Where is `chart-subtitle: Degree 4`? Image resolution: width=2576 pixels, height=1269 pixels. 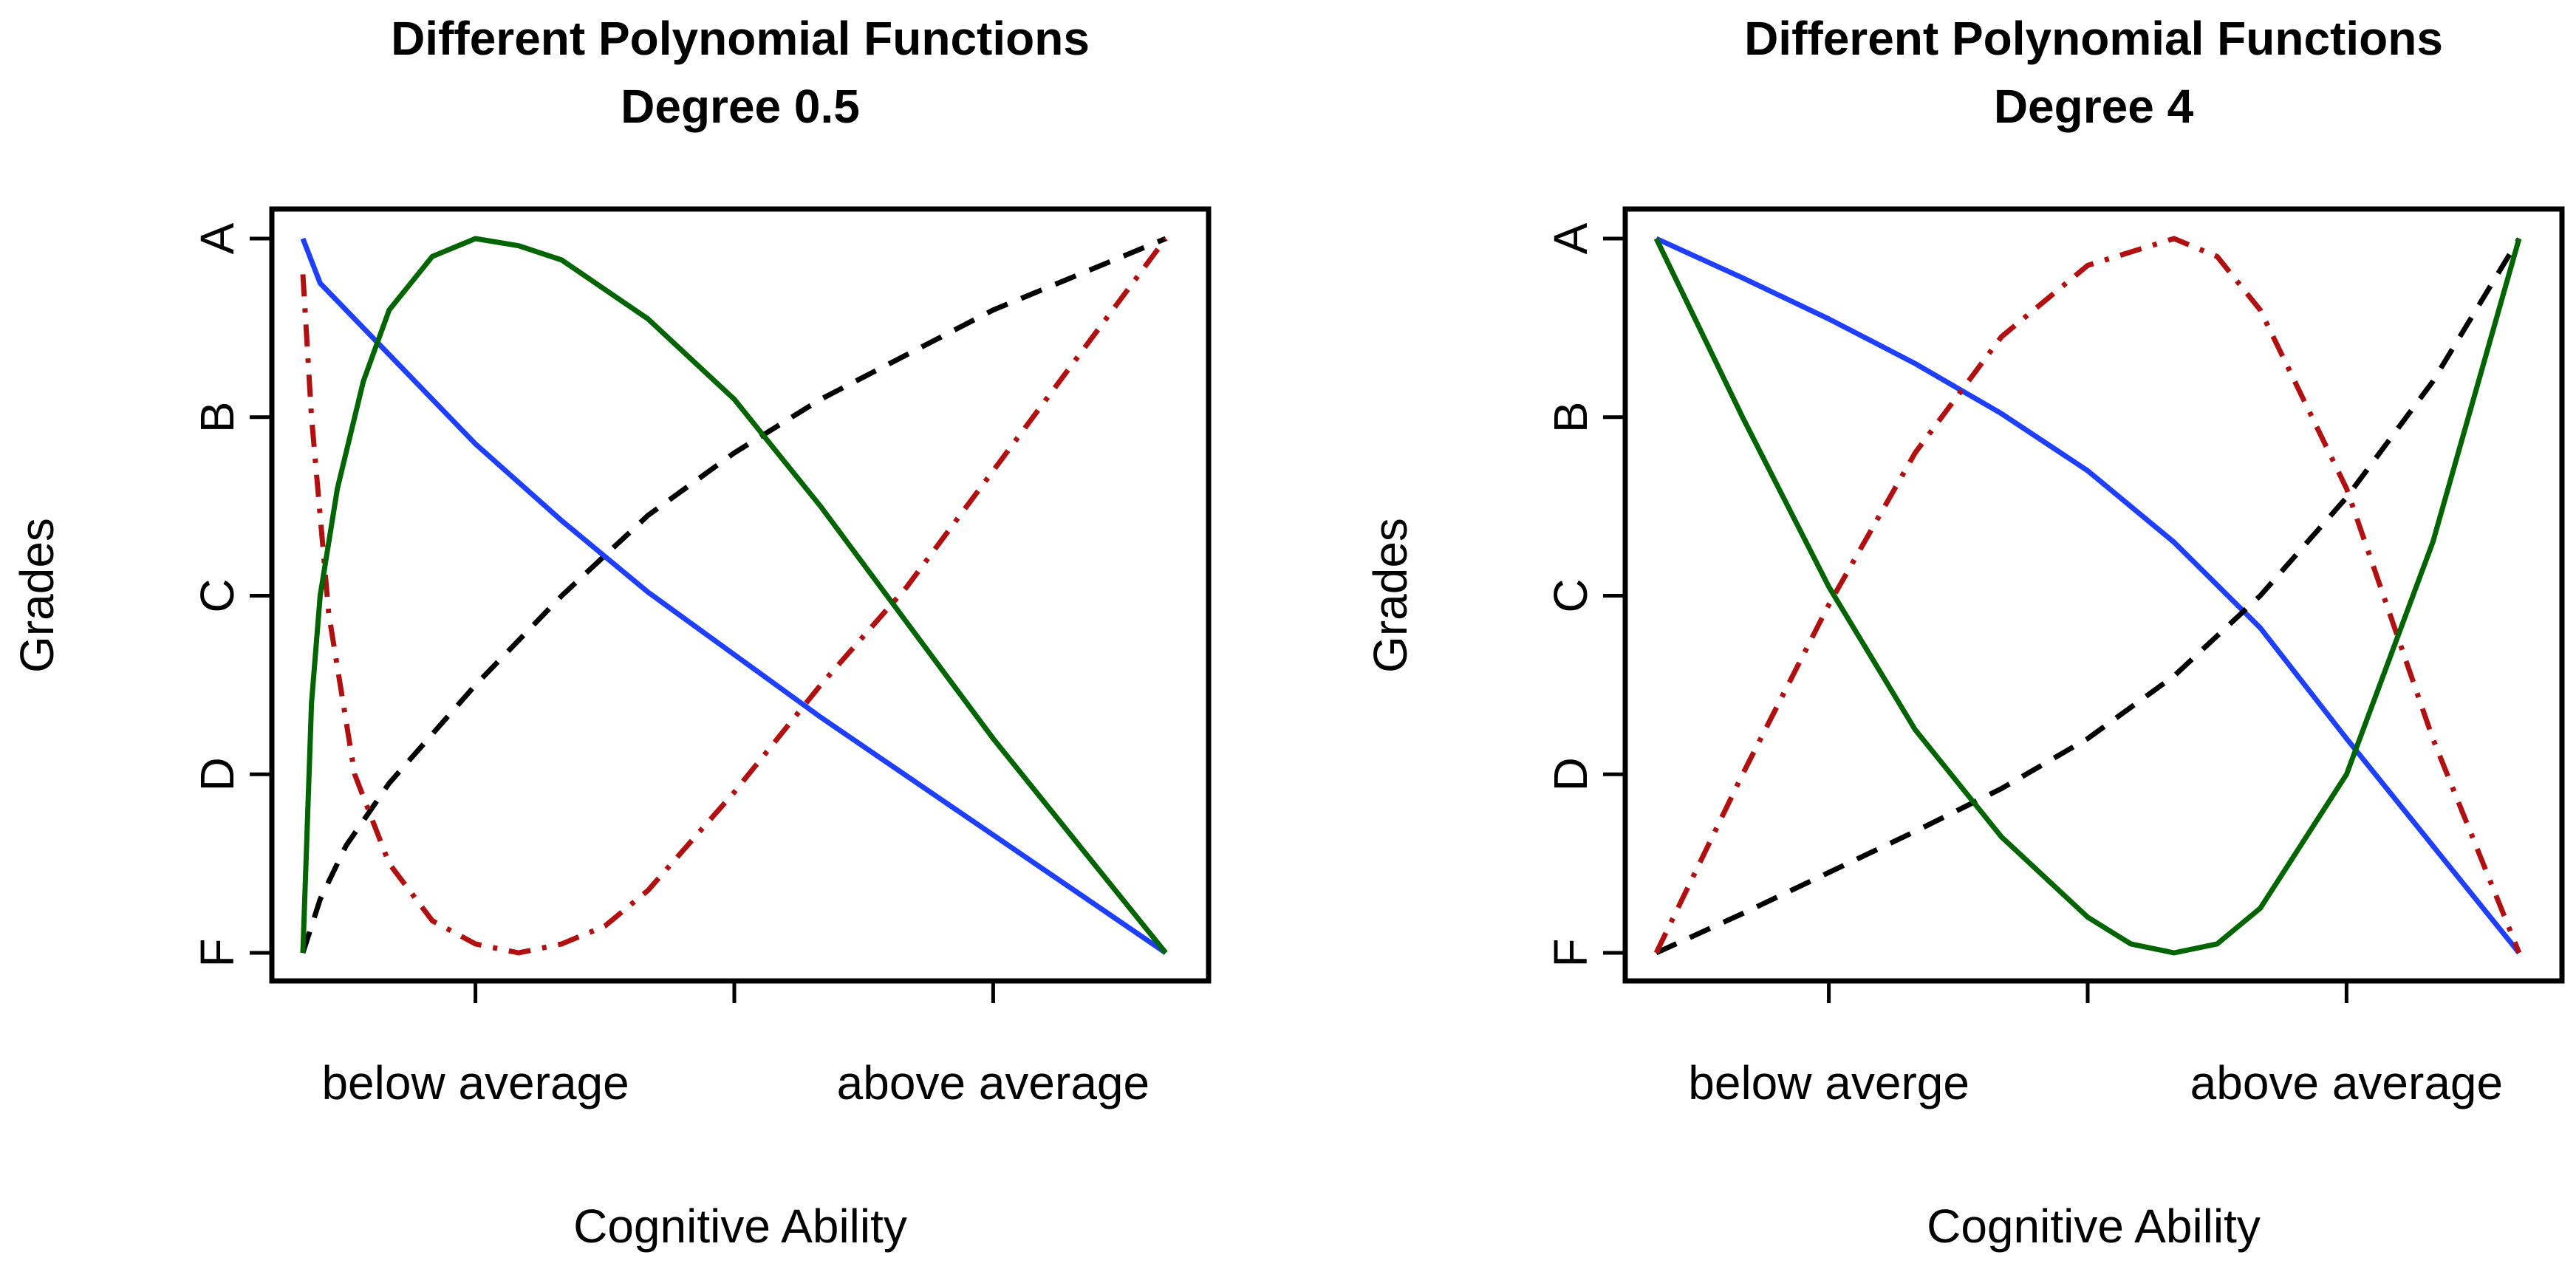
chart-subtitle: Degree 4 is located at coordinates (2094, 106).